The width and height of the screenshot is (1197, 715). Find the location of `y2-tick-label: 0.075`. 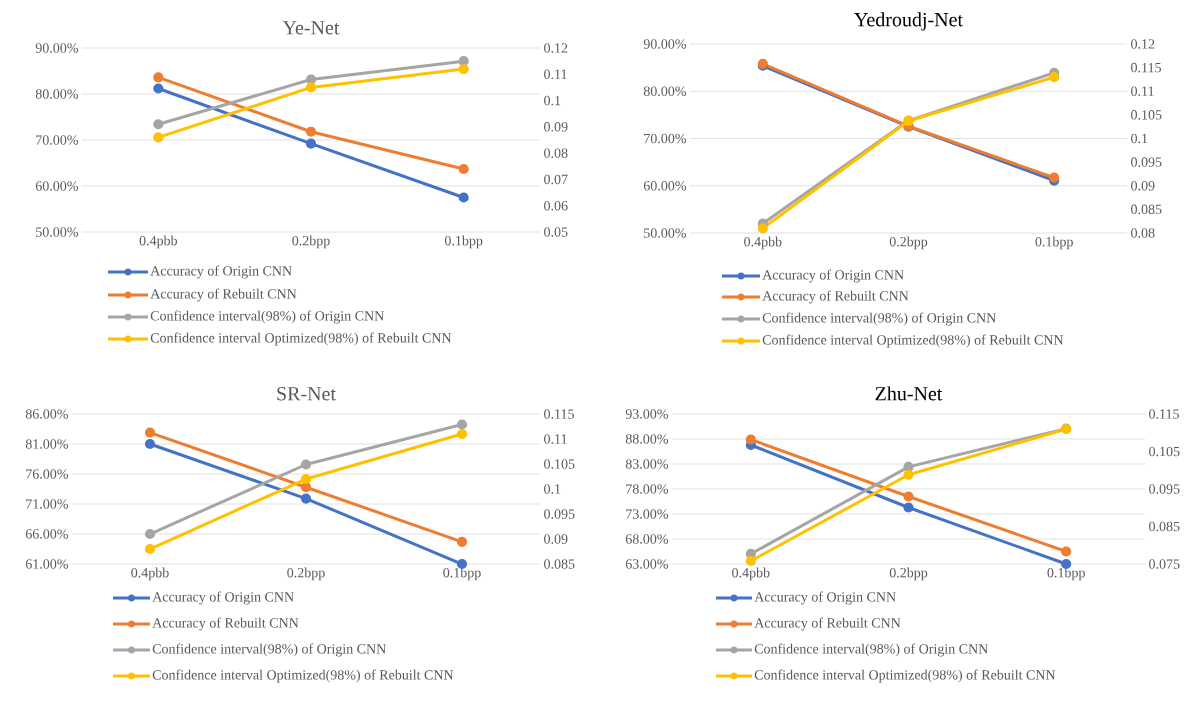

y2-tick-label: 0.075 is located at coordinates (1164, 564).